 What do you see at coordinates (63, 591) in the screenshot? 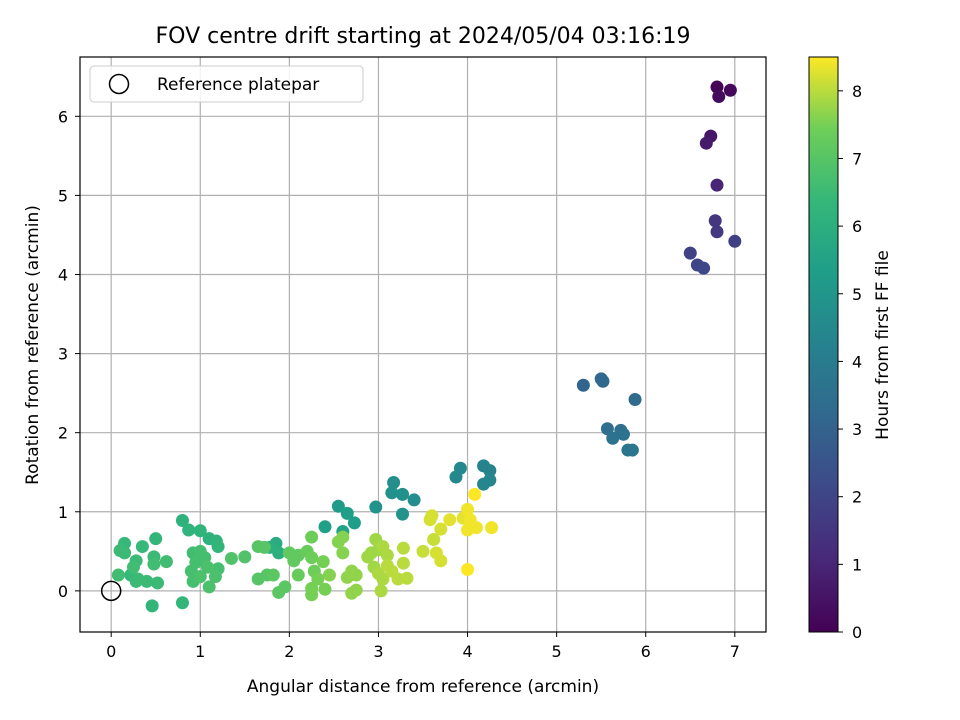
I see `y-tick-label: 0` at bounding box center [63, 591].